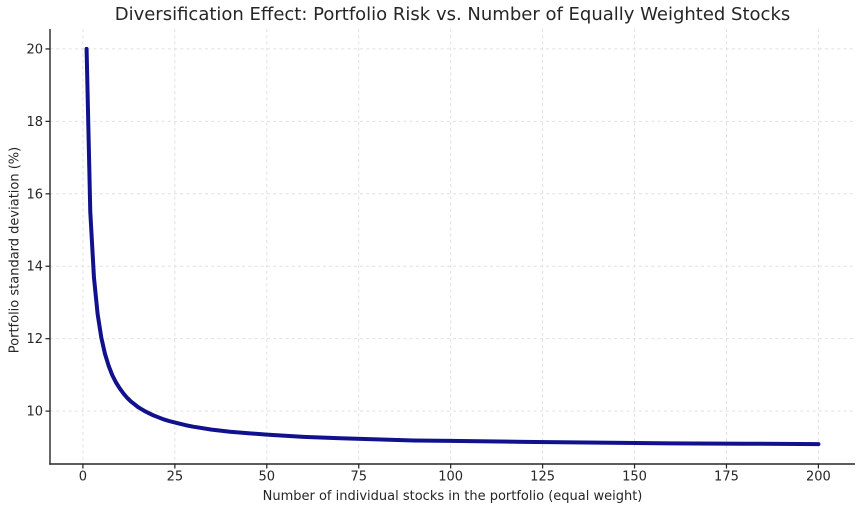 The image size is (861, 514). What do you see at coordinates (267, 477) in the screenshot?
I see `x-tick-label-50: 50` at bounding box center [267, 477].